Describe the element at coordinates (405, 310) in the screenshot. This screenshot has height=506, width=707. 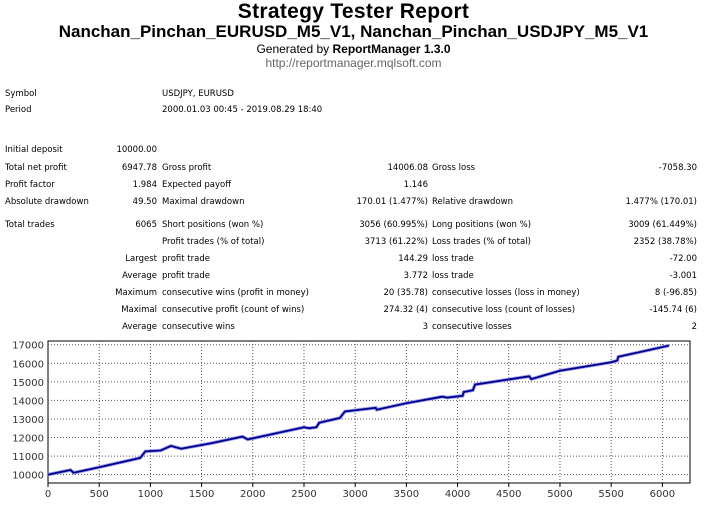
I see `stat-value: 274.32 (4)` at that location.